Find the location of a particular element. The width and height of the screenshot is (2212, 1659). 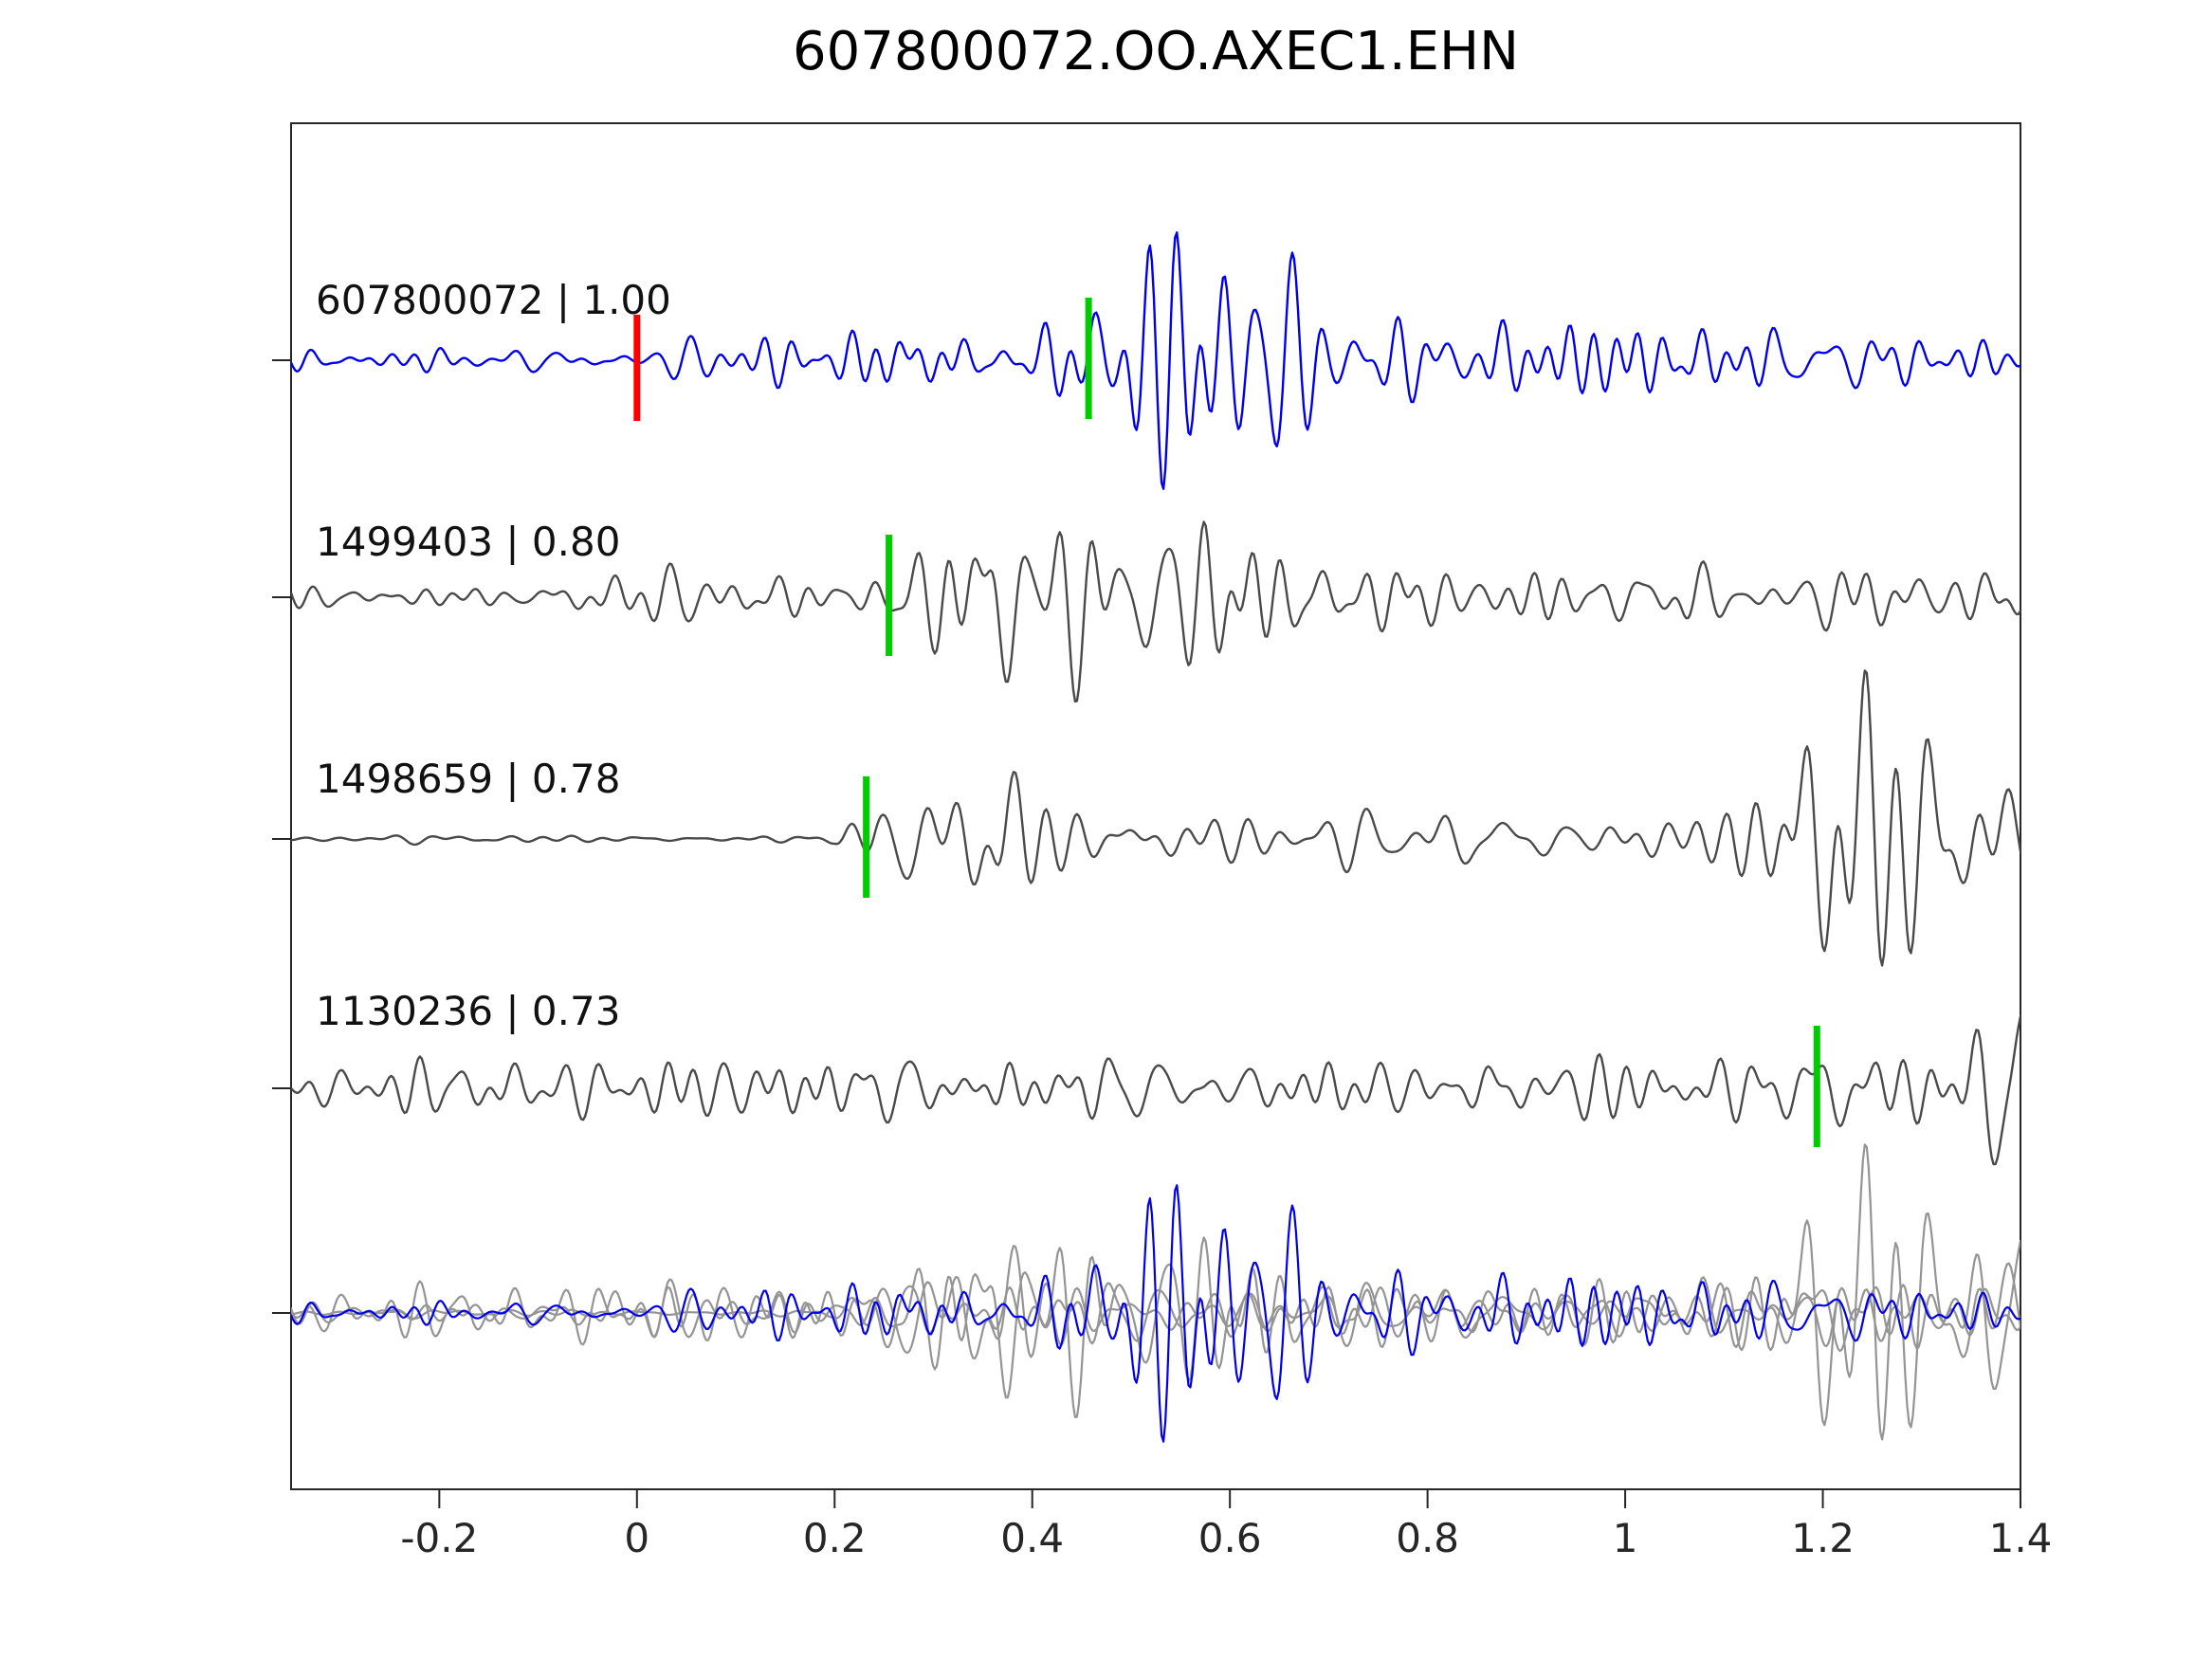

x-tick-label: 1 is located at coordinates (1625, 1538).